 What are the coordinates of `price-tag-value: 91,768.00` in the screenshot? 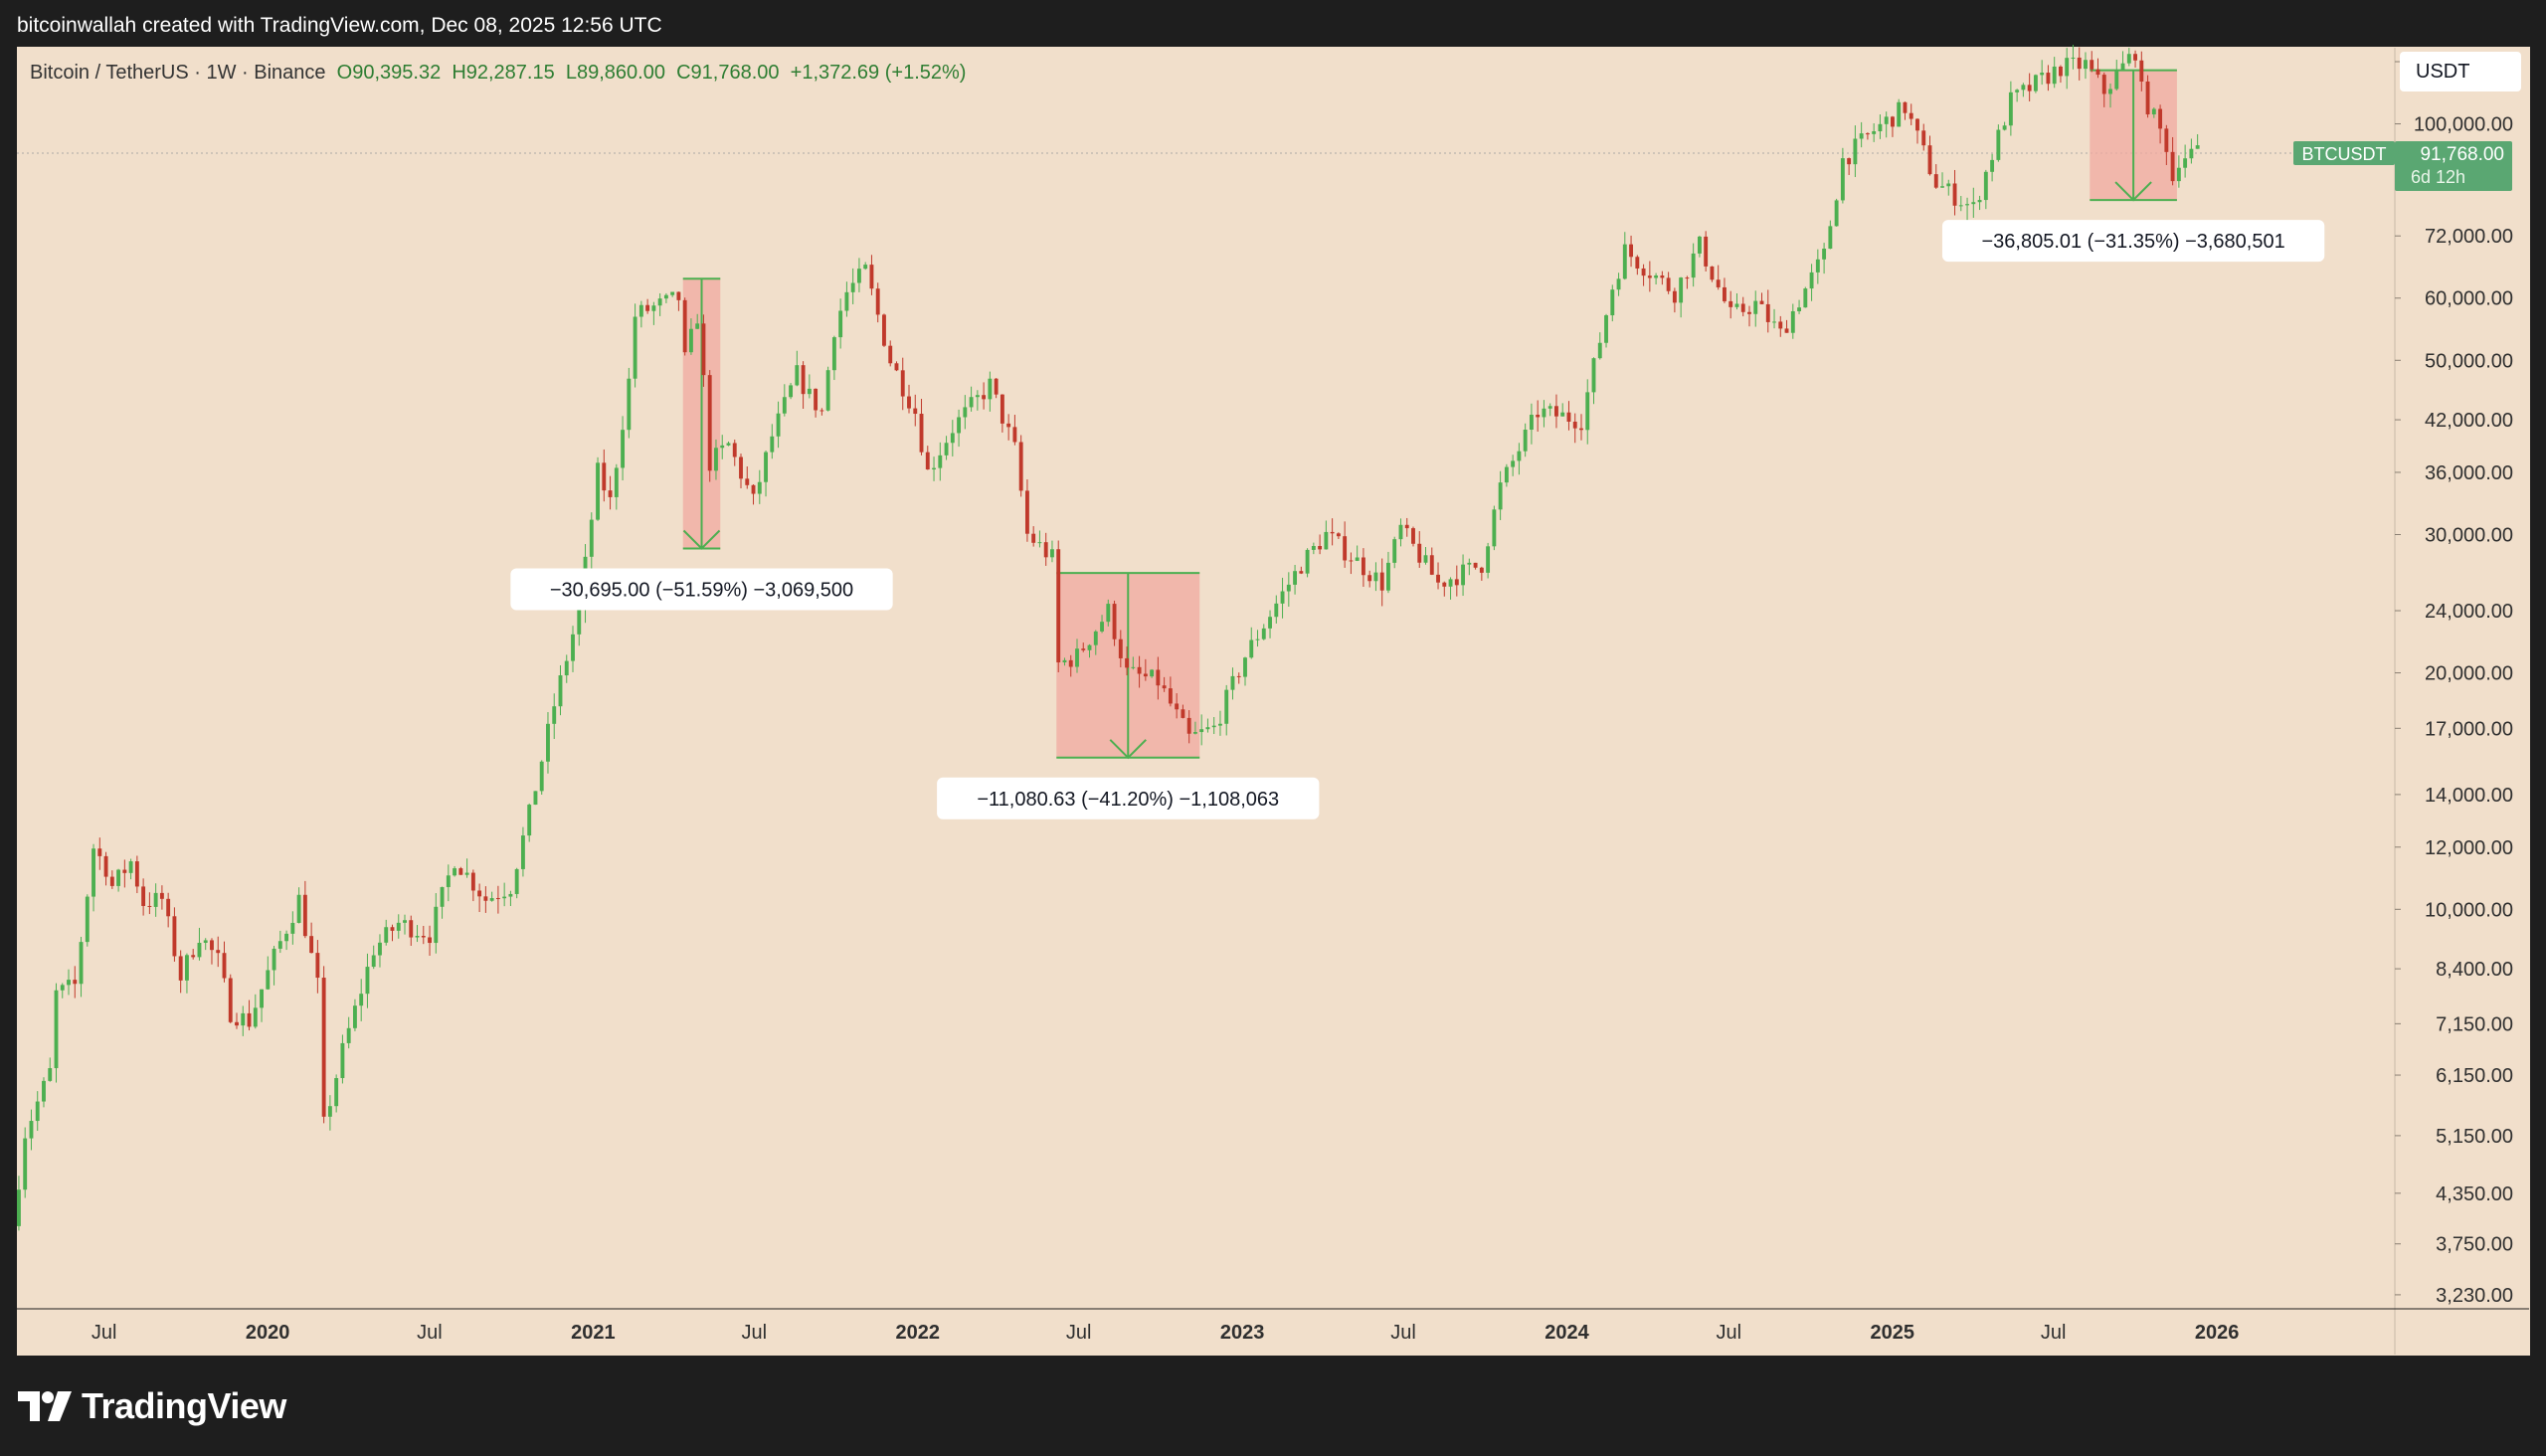 It's located at (2462, 154).